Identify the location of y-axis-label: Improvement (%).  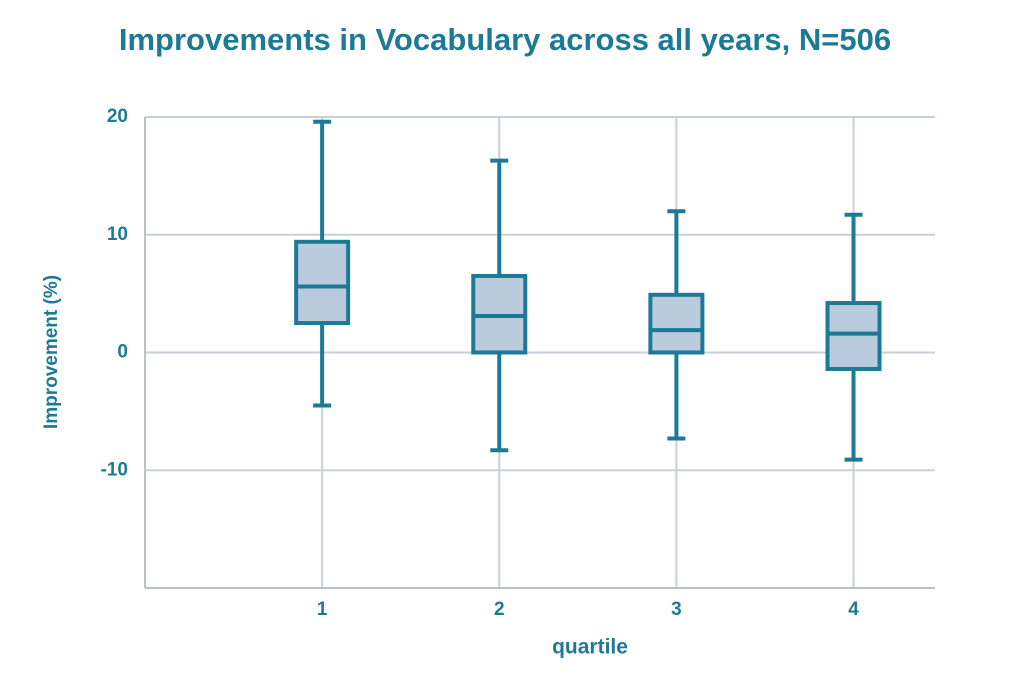
(51, 352).